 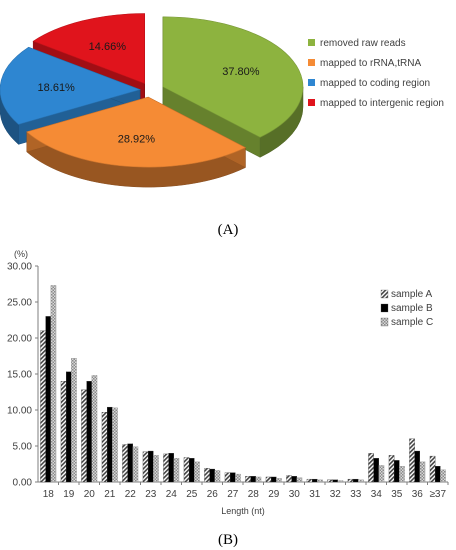 I want to click on pie-legend-label-coding: mapped to coding region, so click(x=375, y=83).